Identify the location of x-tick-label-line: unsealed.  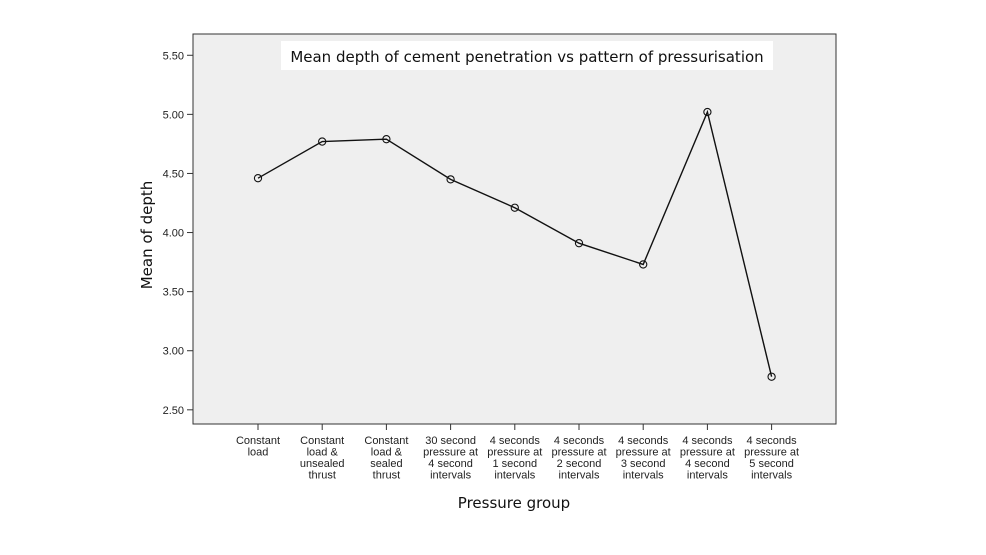
(322, 464).